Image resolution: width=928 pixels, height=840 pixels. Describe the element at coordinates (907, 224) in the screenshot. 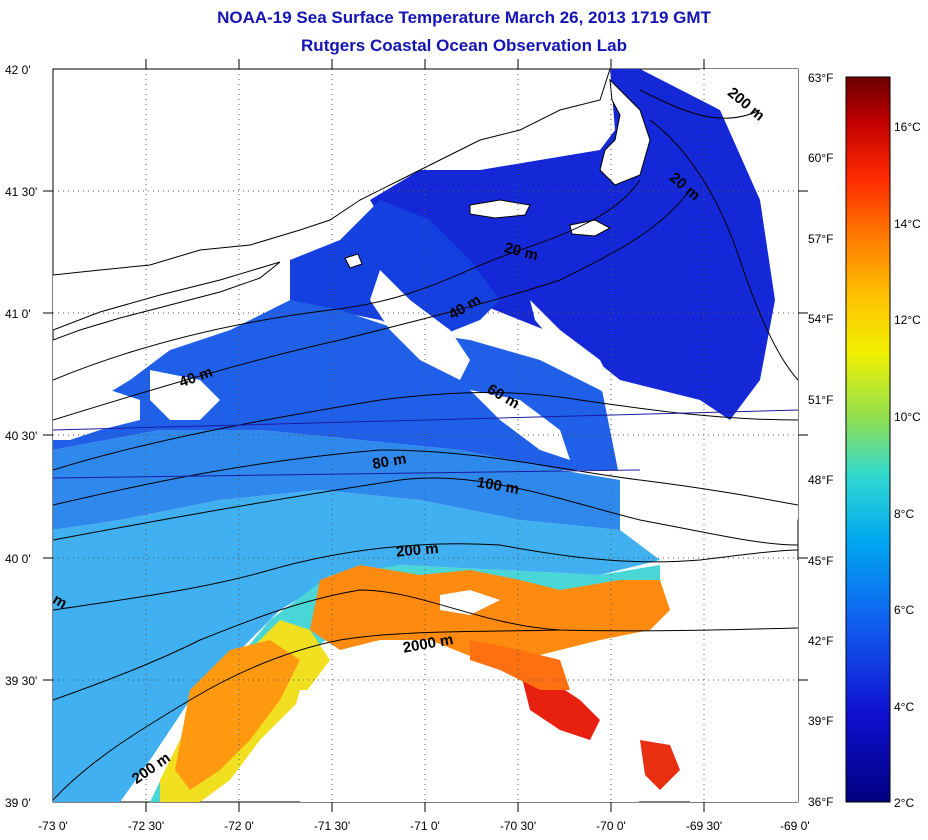

I see `c-label: 14°C` at that location.